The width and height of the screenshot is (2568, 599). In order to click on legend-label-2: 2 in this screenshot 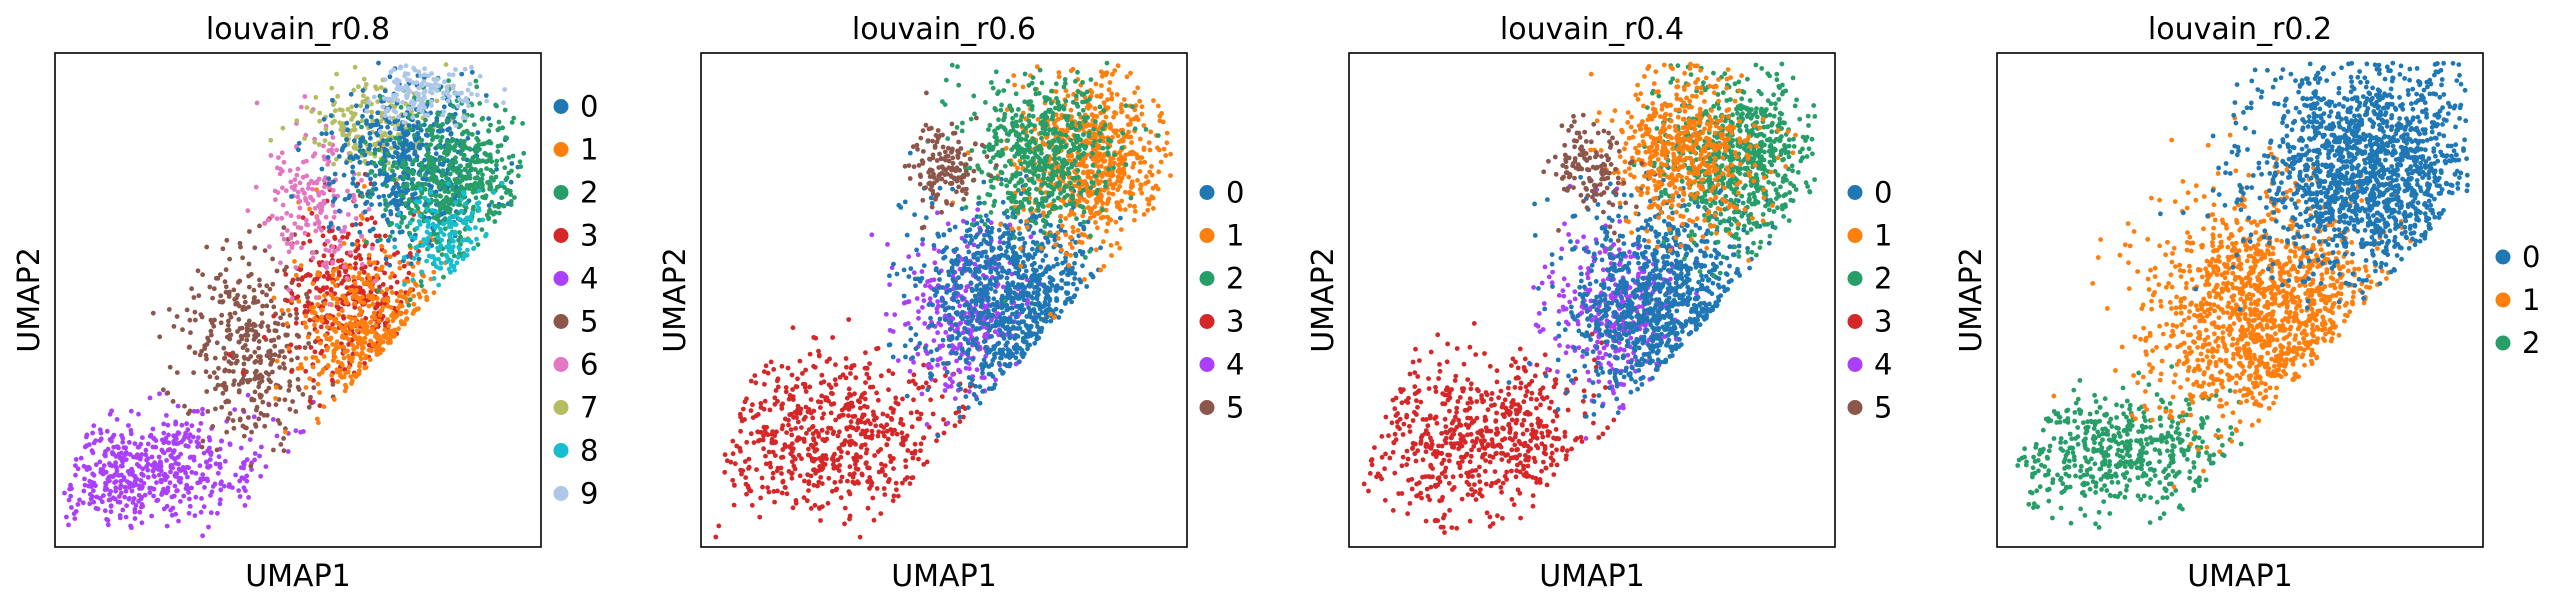, I will do `click(589, 193)`.